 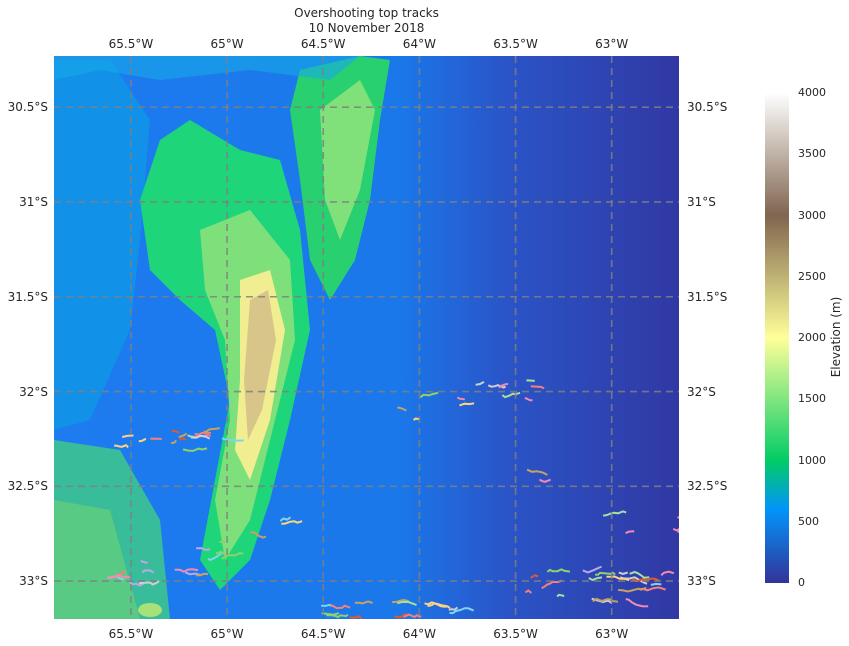 I want to click on colorbar-tick: 2500, so click(x=812, y=276).